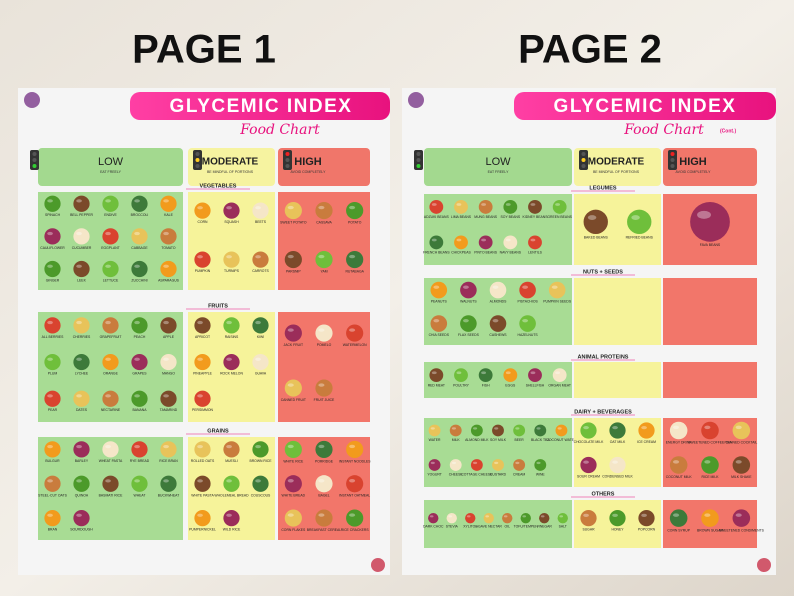 The height and width of the screenshot is (601, 794). What do you see at coordinates (203, 374) in the screenshot?
I see `food-label: PINEAPPLE` at bounding box center [203, 374].